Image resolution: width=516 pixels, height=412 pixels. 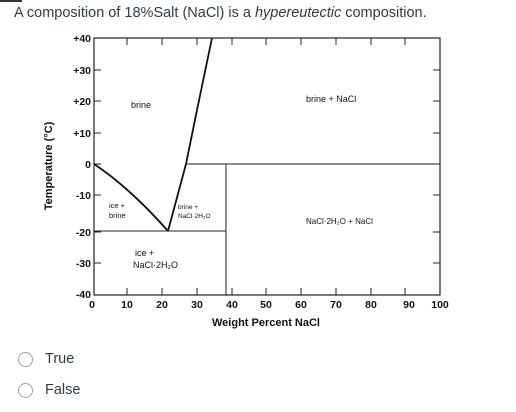 What do you see at coordinates (155, 265) in the screenshot?
I see `region-label-ice-hydrate: NaCl·2H₂O` at bounding box center [155, 265].